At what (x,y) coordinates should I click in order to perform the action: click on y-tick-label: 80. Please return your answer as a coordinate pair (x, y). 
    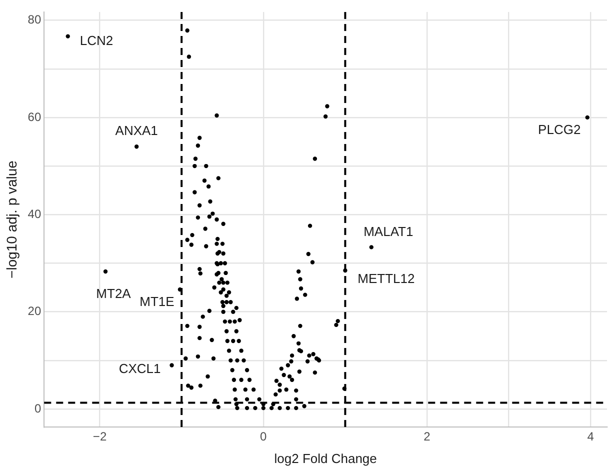
    Looking at the image, I should click on (35, 19).